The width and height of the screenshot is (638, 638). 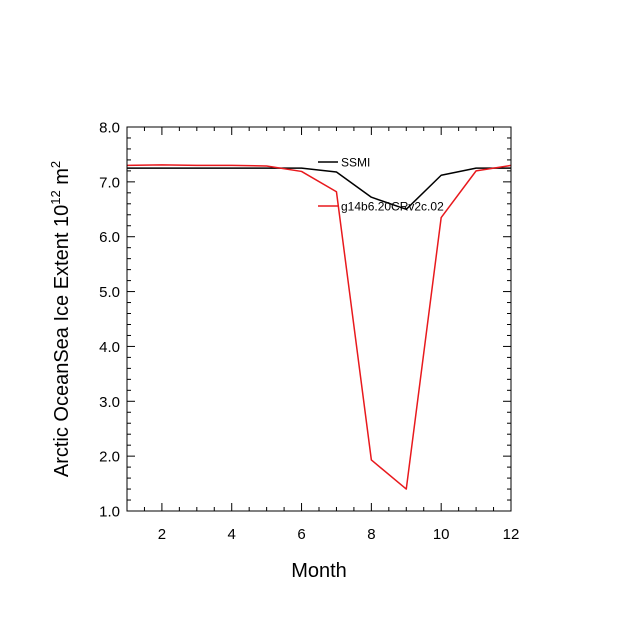 What do you see at coordinates (109, 128) in the screenshot?
I see `y-tick-label: 8.0` at bounding box center [109, 128].